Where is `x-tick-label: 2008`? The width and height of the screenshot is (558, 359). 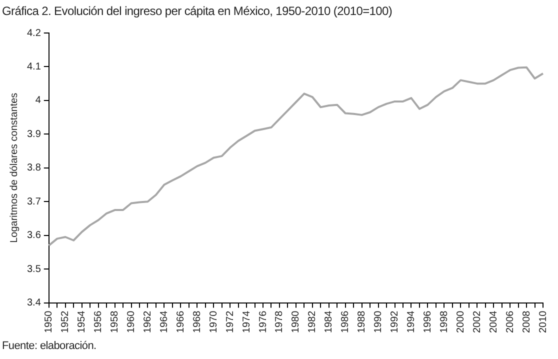
x-tick-label: 2008 is located at coordinates (526, 322).